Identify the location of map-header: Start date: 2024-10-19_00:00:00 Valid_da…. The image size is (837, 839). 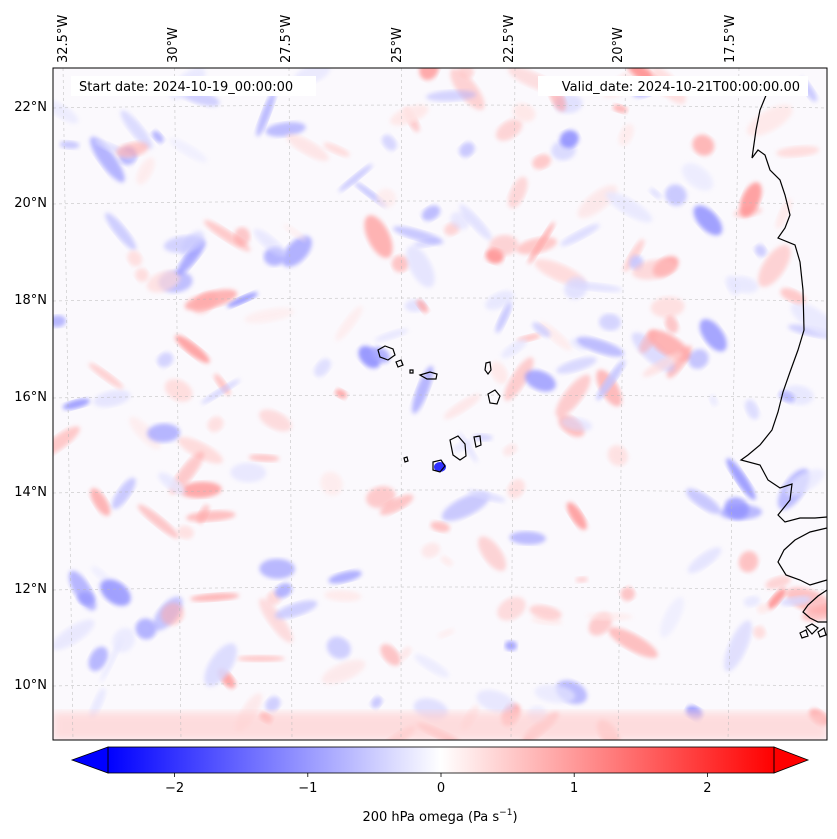
(439, 86).